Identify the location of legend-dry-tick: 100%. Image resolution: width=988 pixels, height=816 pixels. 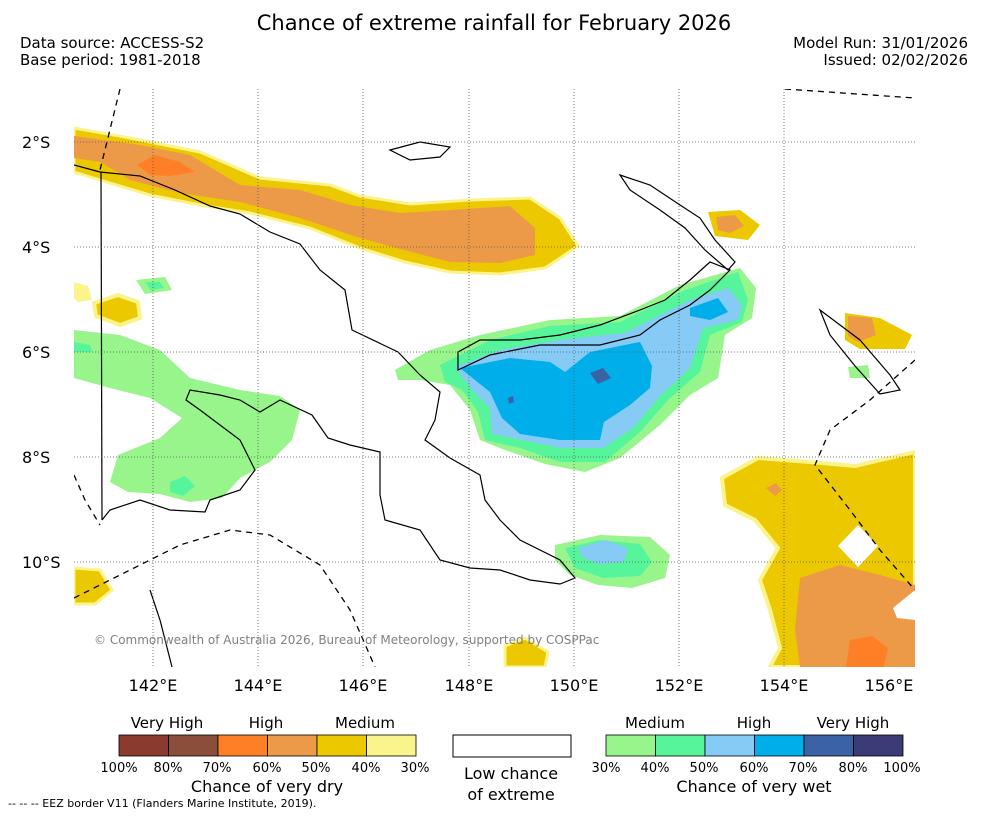
(118, 768).